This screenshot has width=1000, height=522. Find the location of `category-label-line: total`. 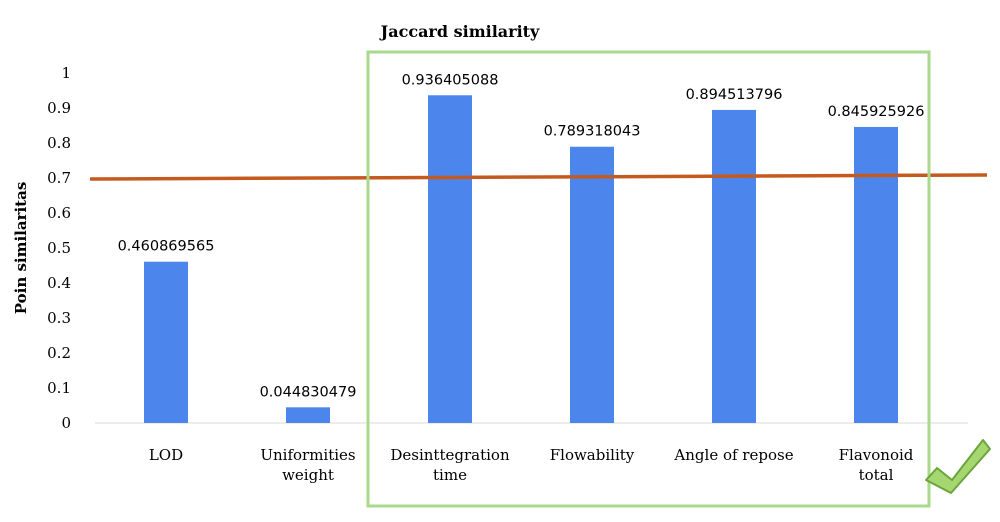

category-label-line: total is located at coordinates (876, 475).